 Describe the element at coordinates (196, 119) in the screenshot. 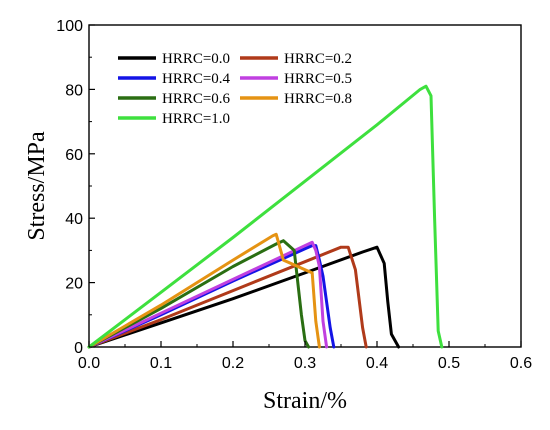

I see `legend-label: HRRC=1.0` at that location.